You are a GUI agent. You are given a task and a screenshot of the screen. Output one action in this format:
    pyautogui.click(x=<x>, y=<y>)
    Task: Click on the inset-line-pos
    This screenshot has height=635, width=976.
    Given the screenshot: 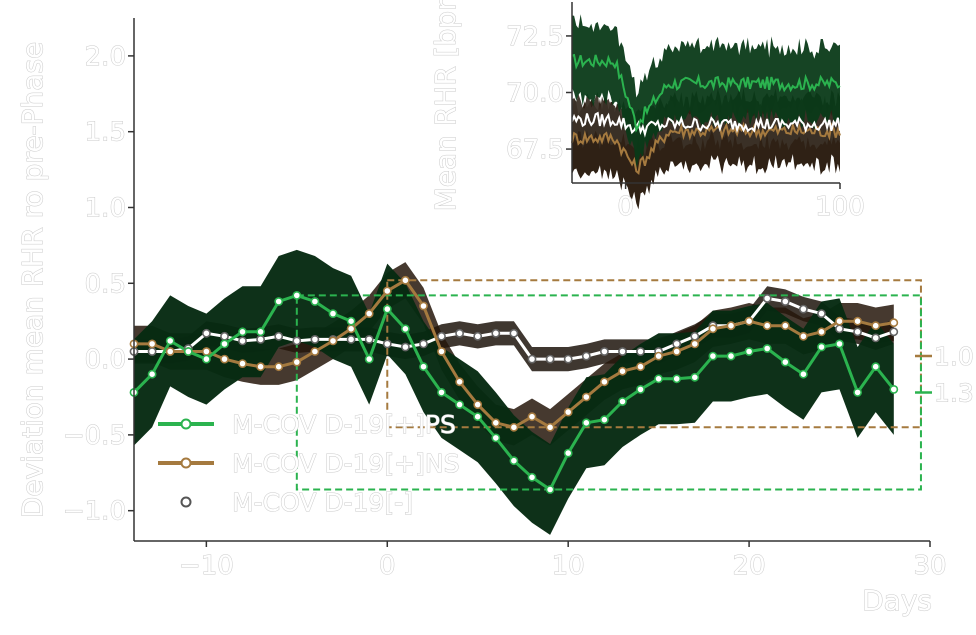 What is the action you would take?
    pyautogui.click(x=706, y=93)
    